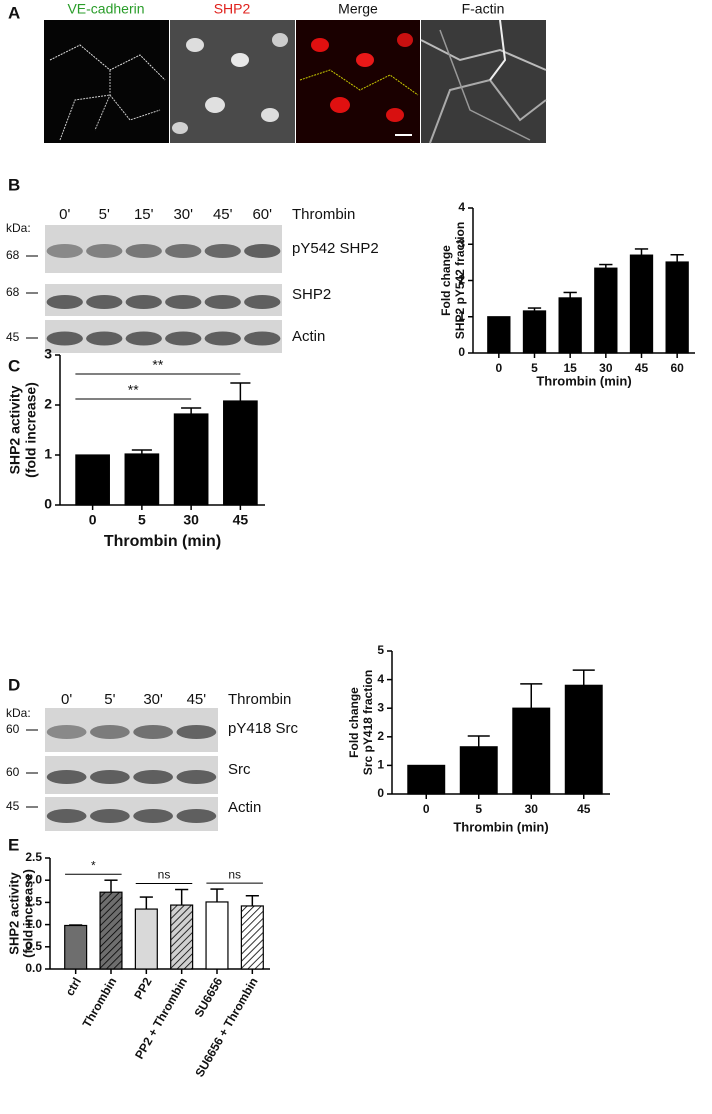  I want to click on lane-label: 45', so click(197, 699).